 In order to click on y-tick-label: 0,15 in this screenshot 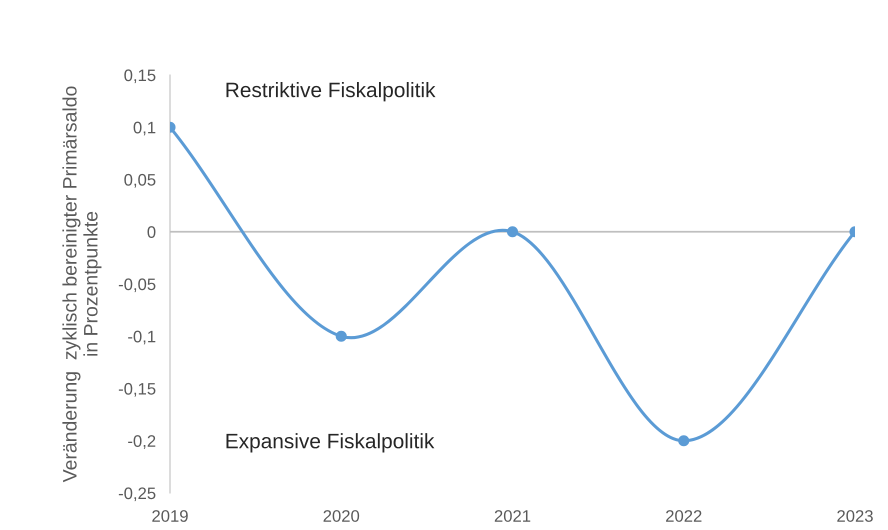, I will do `click(140, 76)`.